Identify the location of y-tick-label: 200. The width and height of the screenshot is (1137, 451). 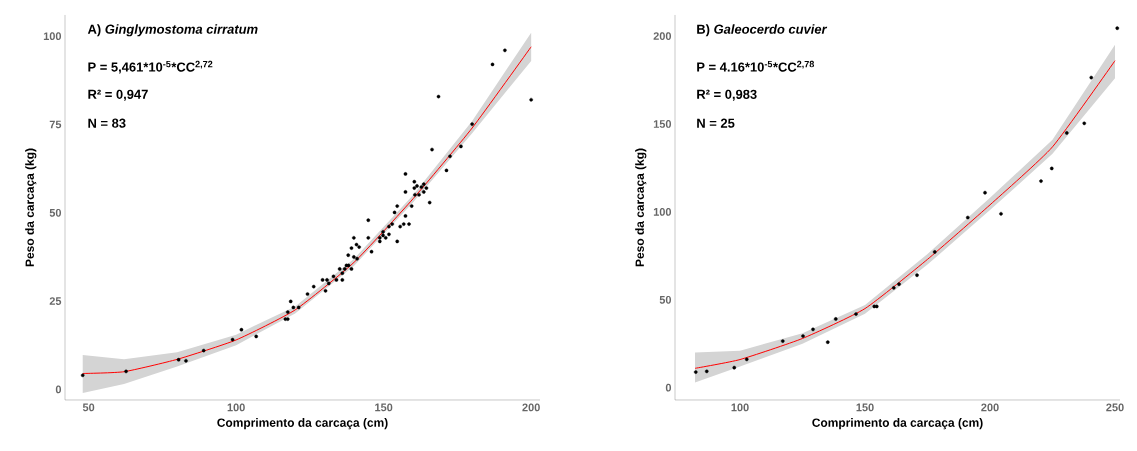
(662, 36).